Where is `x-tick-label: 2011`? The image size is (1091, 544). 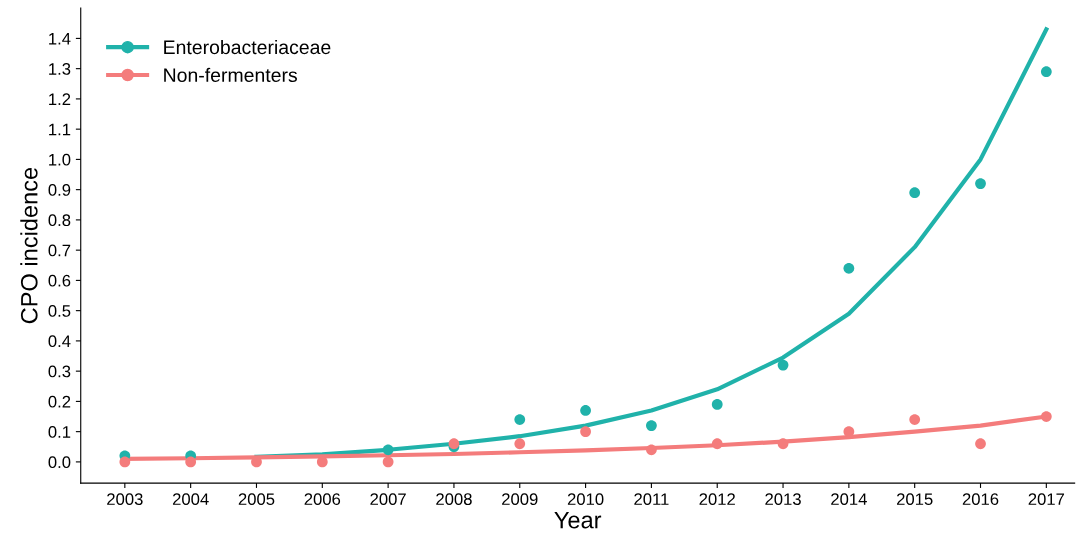 x-tick-label: 2011 is located at coordinates (651, 499).